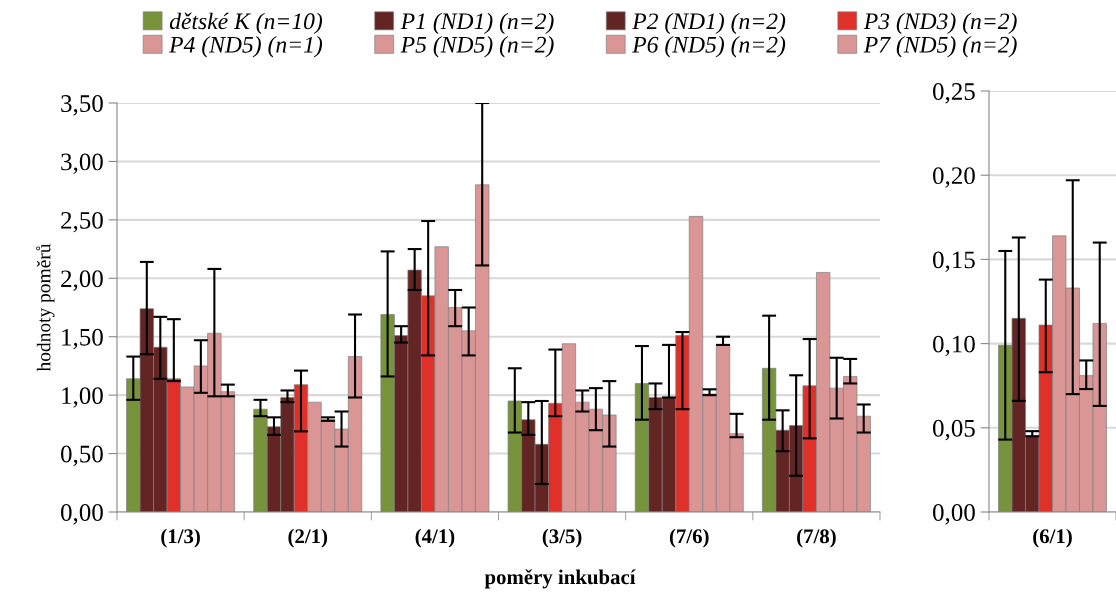  Describe the element at coordinates (954, 93) in the screenshot. I see `y-tick-label: 0,25` at that location.